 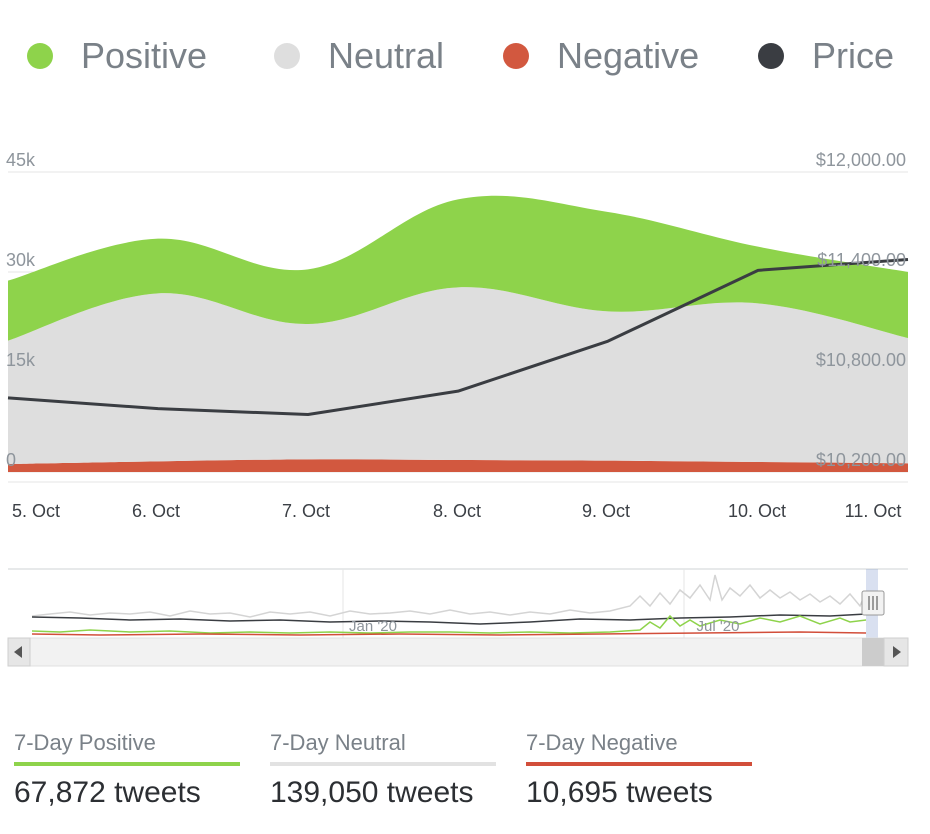 What do you see at coordinates (107, 792) in the screenshot?
I see `positive-stat-value: 67,872 tweets` at bounding box center [107, 792].